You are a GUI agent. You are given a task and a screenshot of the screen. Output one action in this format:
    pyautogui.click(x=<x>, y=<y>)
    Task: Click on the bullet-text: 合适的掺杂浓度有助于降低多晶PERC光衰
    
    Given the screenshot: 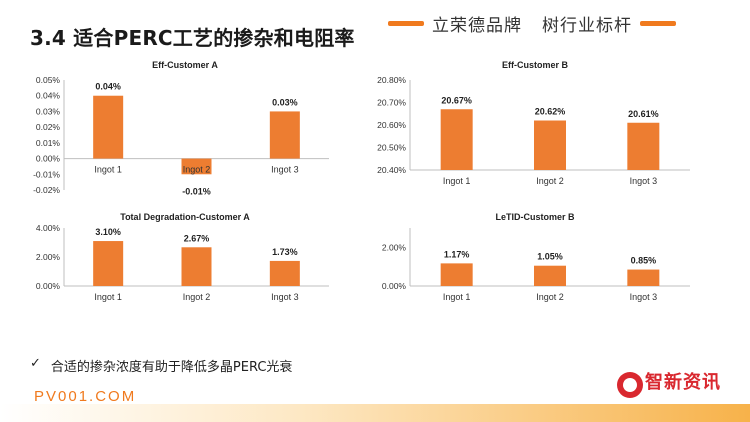 What is the action you would take?
    pyautogui.click(x=171, y=367)
    